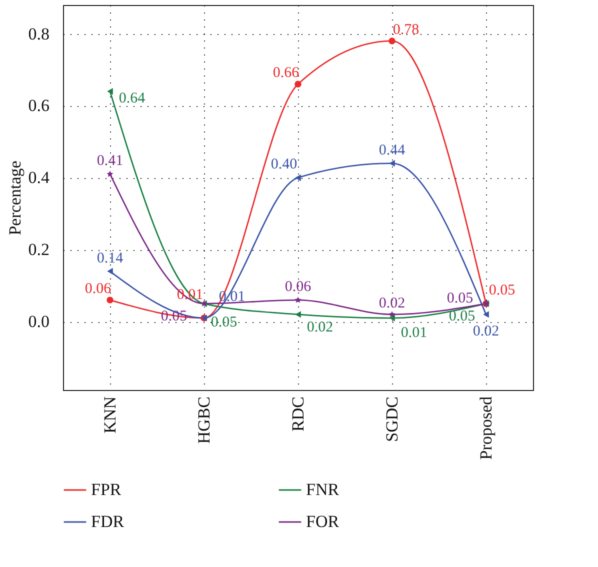  Describe the element at coordinates (39, 322) in the screenshot. I see `y-tick-label: 0.0` at that location.